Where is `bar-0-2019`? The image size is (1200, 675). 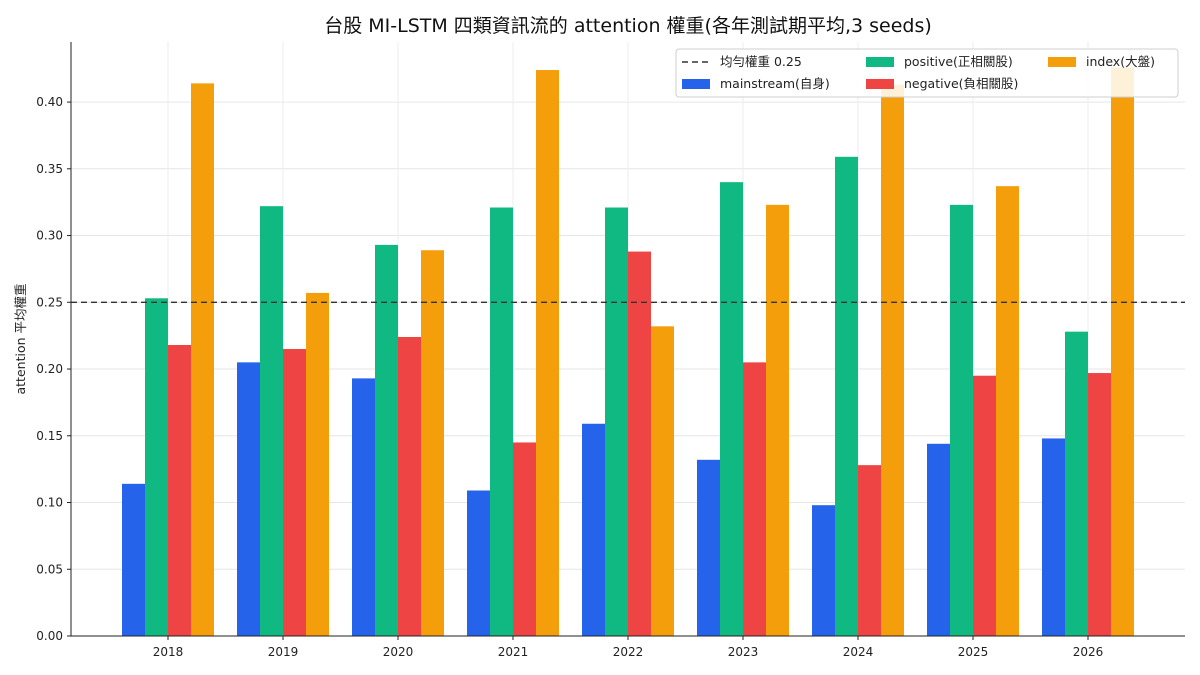
bar-0-2019 is located at coordinates (248, 499).